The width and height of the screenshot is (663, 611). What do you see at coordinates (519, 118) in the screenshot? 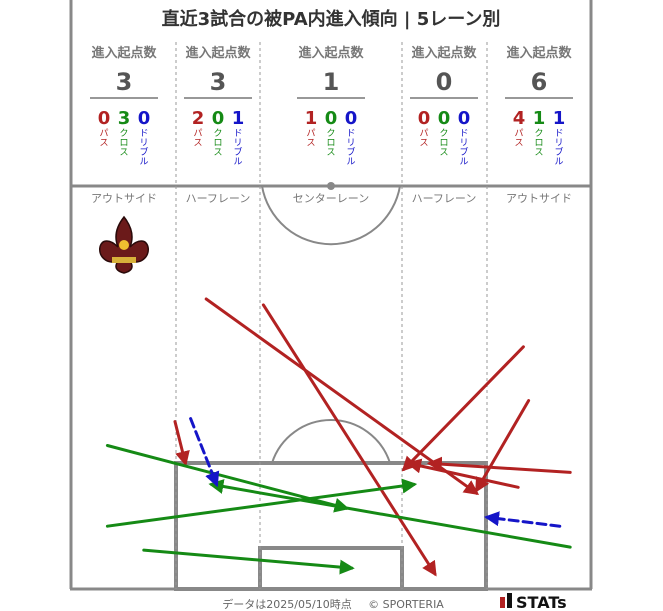
I see `lane-pass-count: 4` at bounding box center [519, 118].